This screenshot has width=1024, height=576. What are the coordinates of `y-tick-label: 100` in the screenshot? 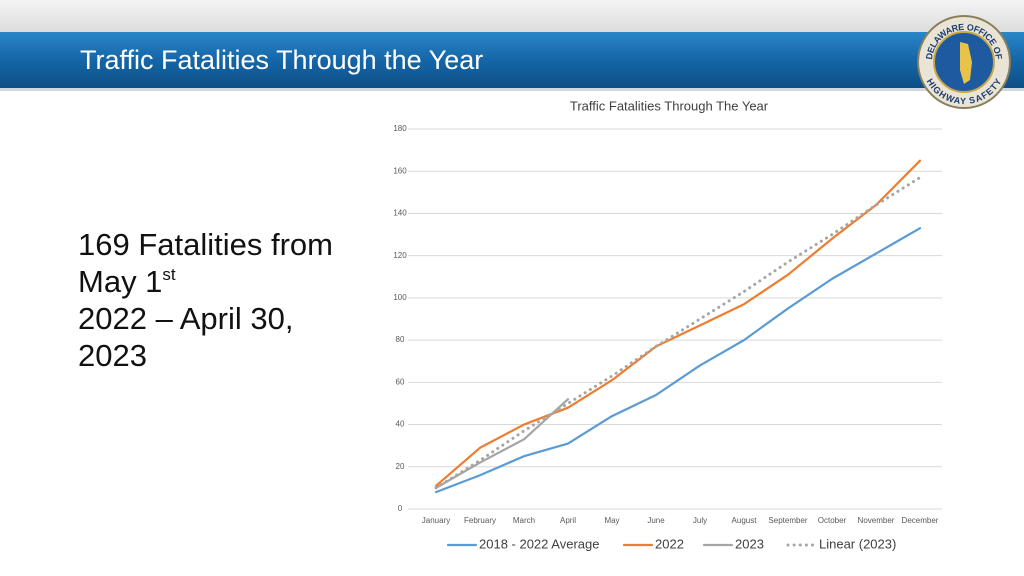 It's located at (400, 297).